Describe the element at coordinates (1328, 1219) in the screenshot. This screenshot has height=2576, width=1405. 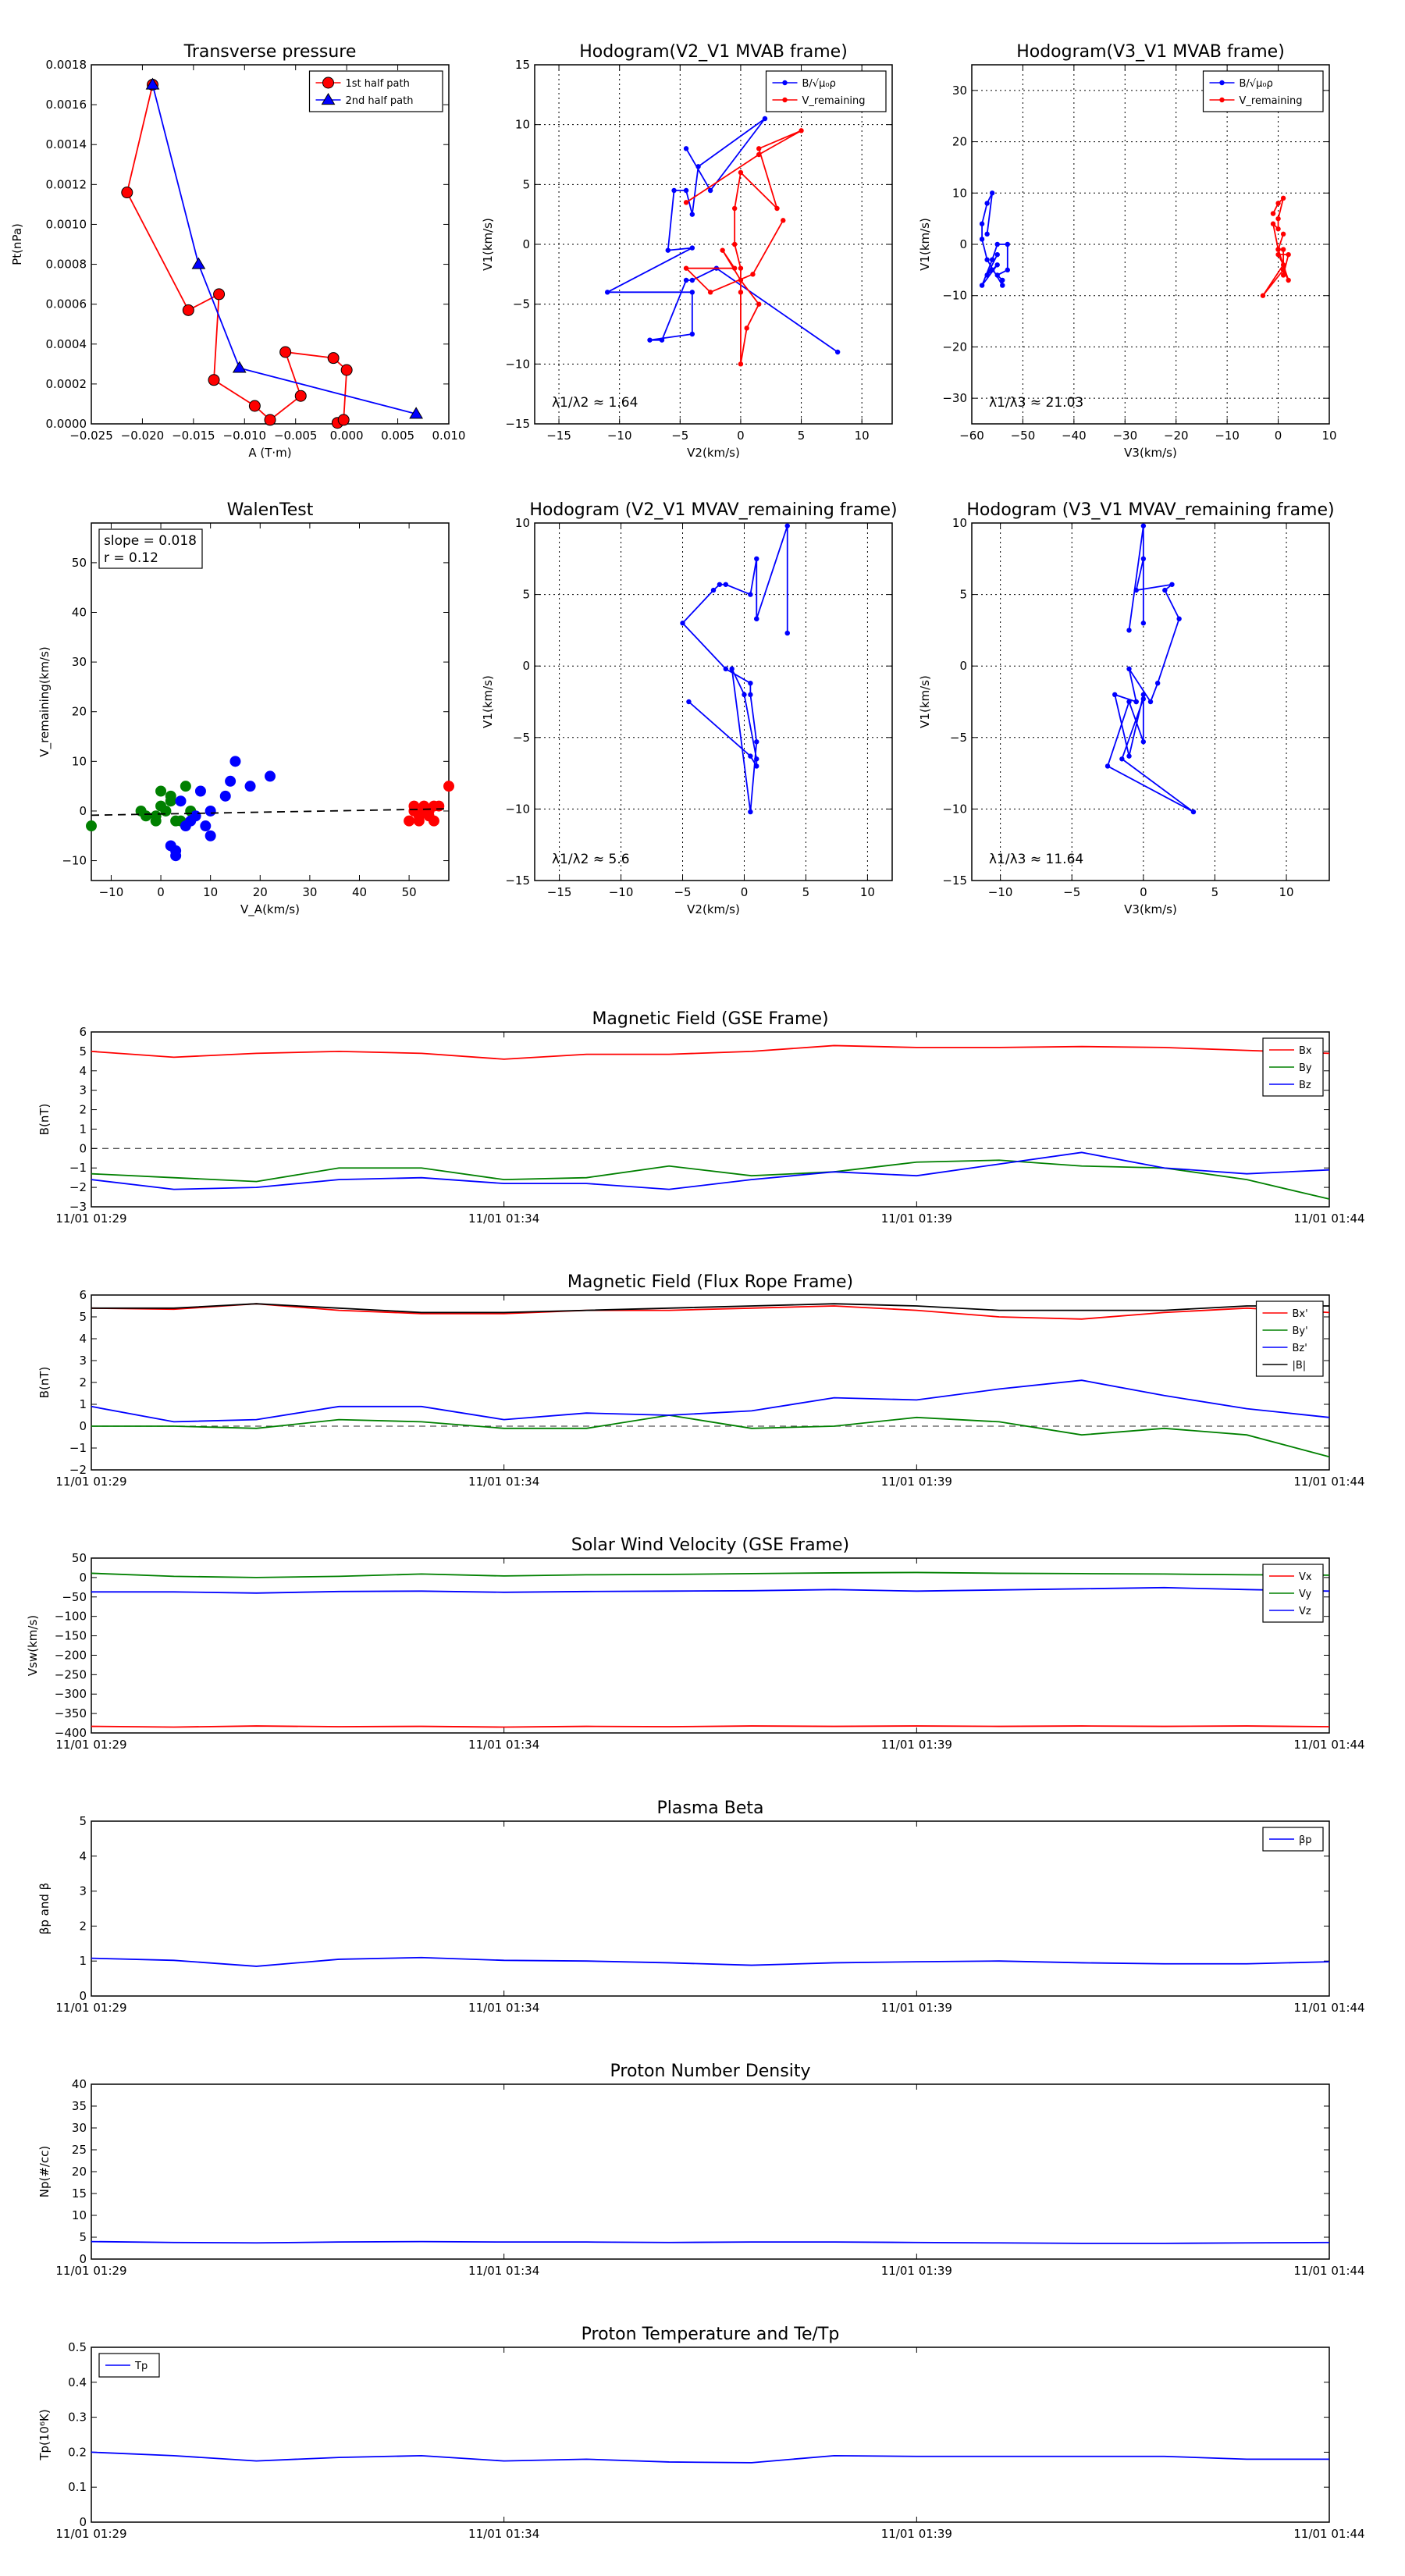
I see `t1-xtick-label: 11/01 01:44` at that location.